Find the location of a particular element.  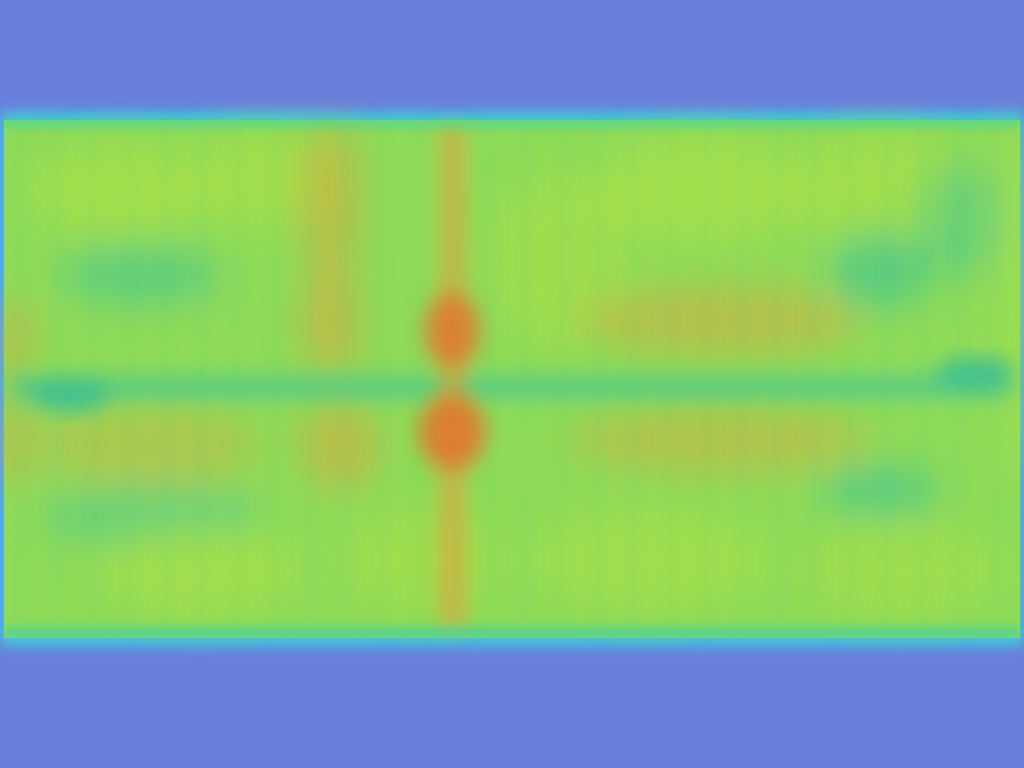

cool-horizontal-band is located at coordinates (510, 387).